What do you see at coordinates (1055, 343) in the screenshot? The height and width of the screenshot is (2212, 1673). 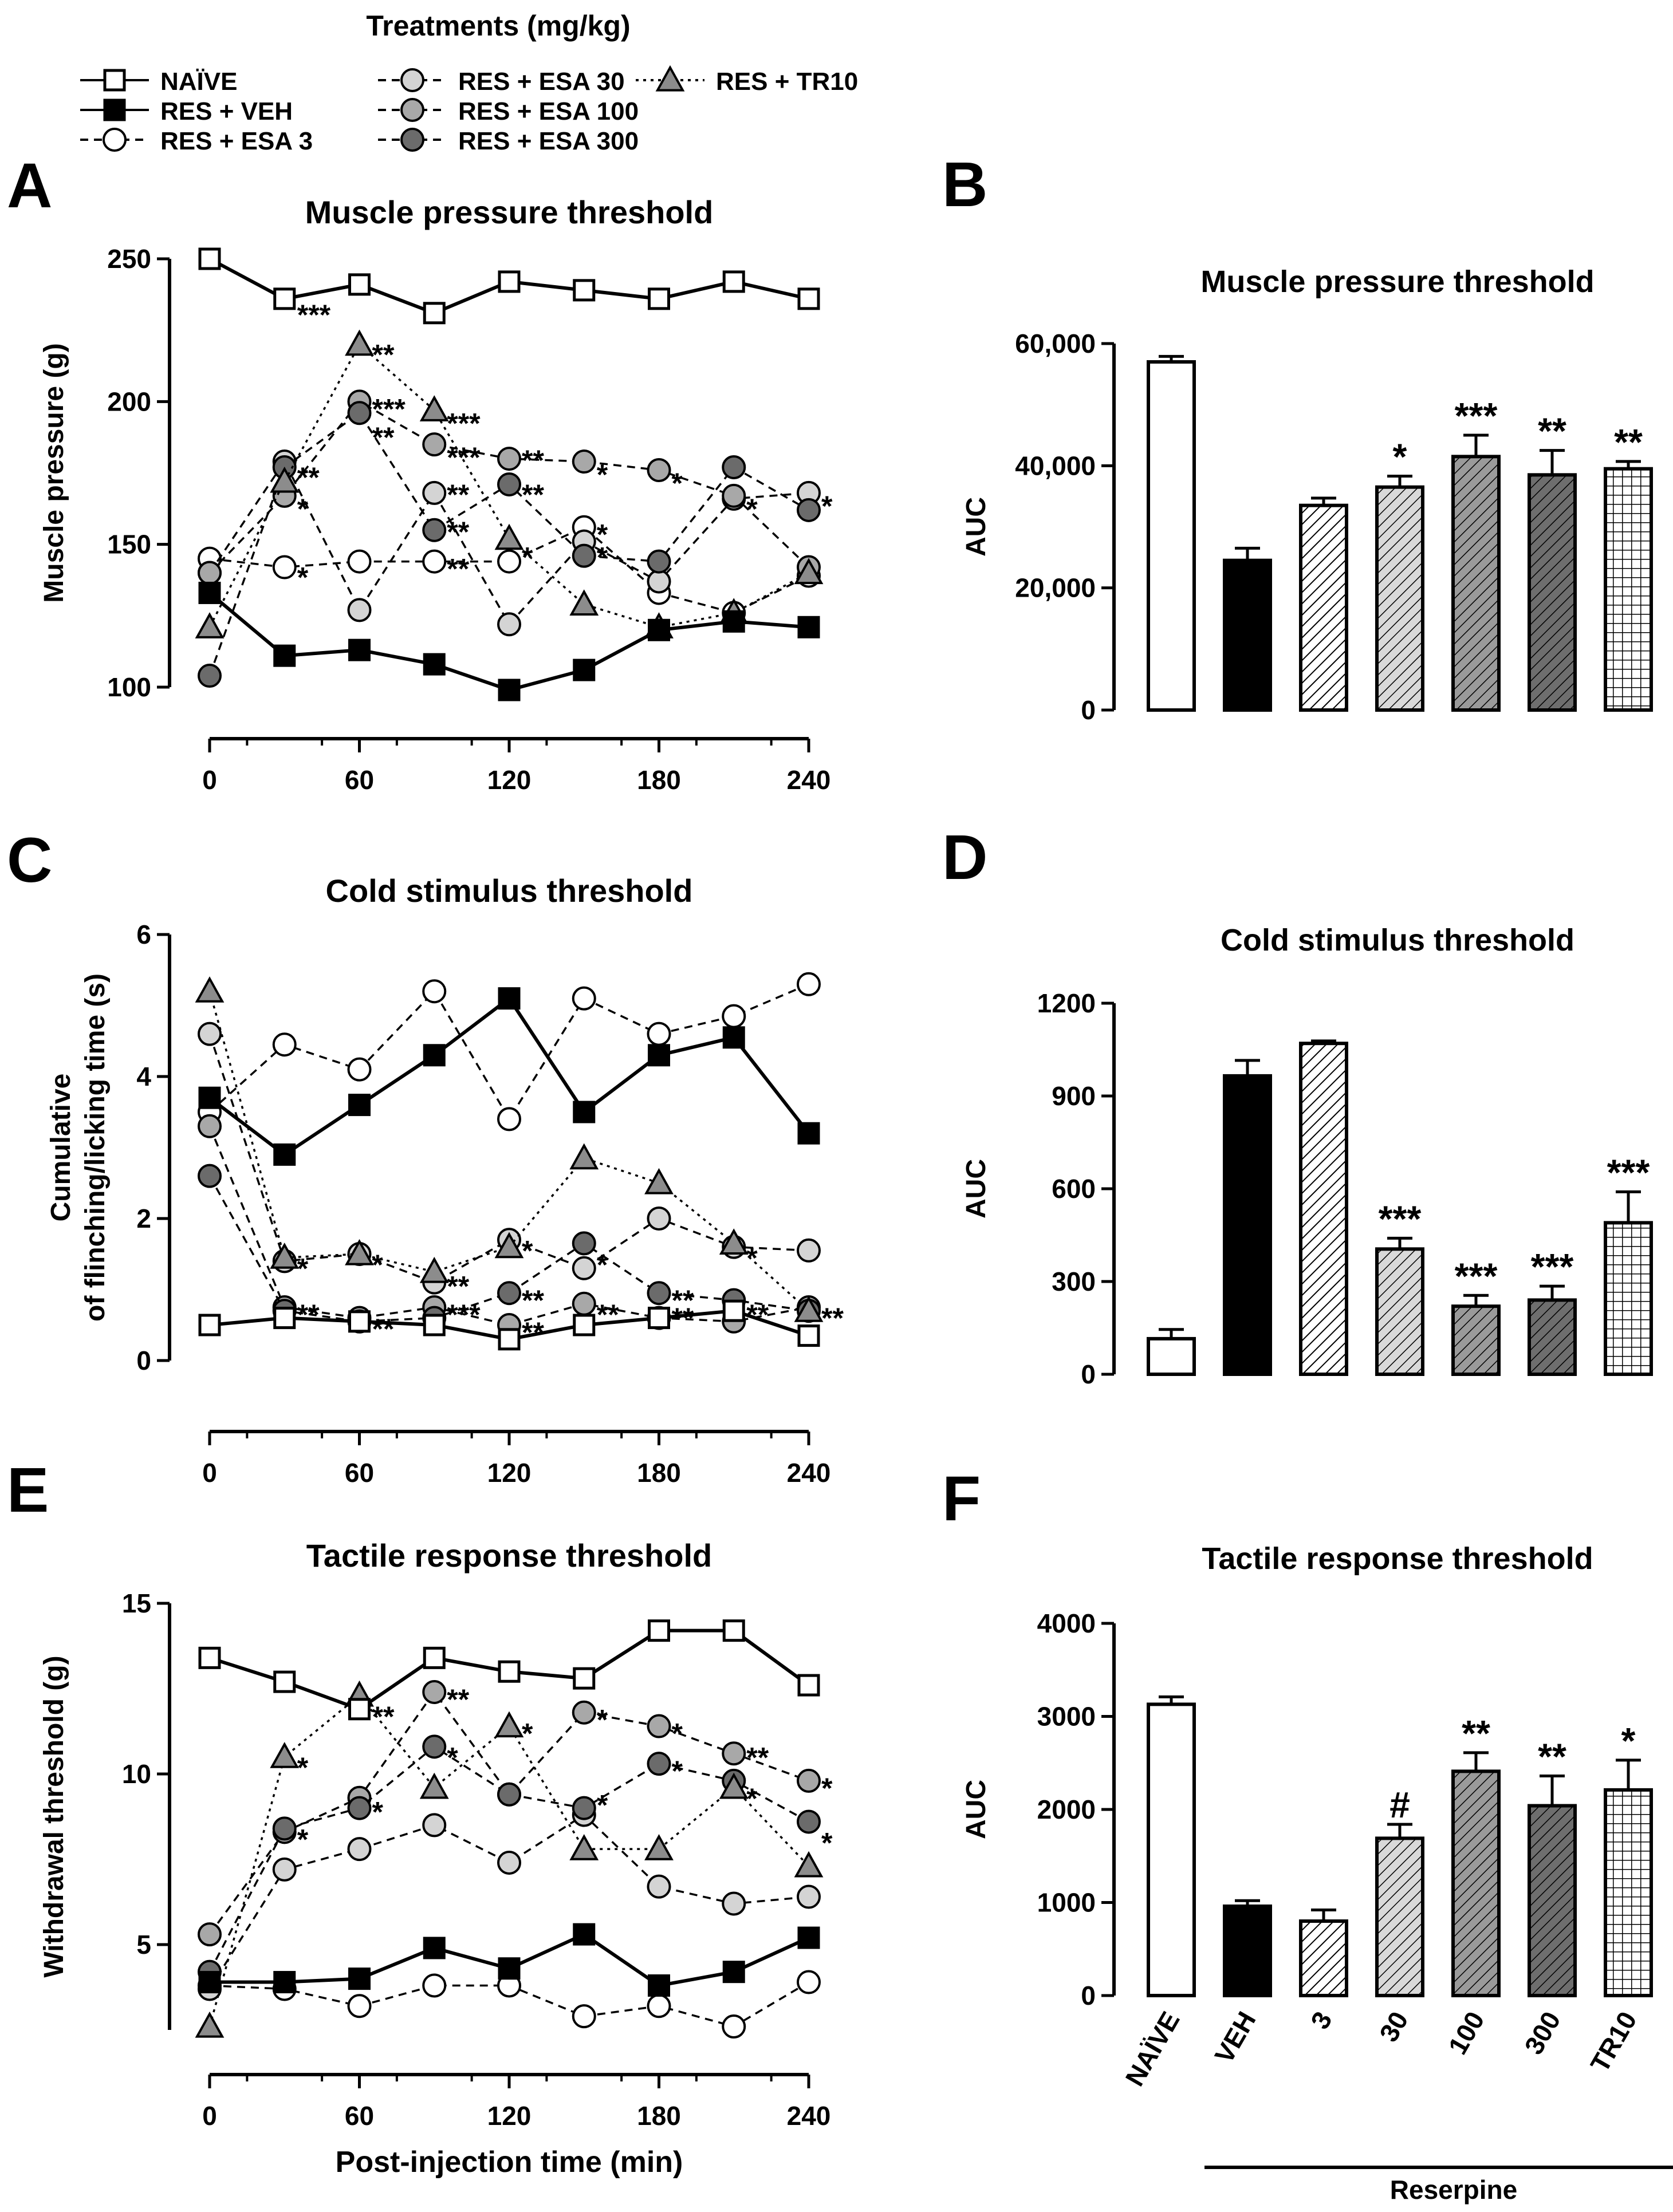 I see `y-tick-label: 60,000` at bounding box center [1055, 343].